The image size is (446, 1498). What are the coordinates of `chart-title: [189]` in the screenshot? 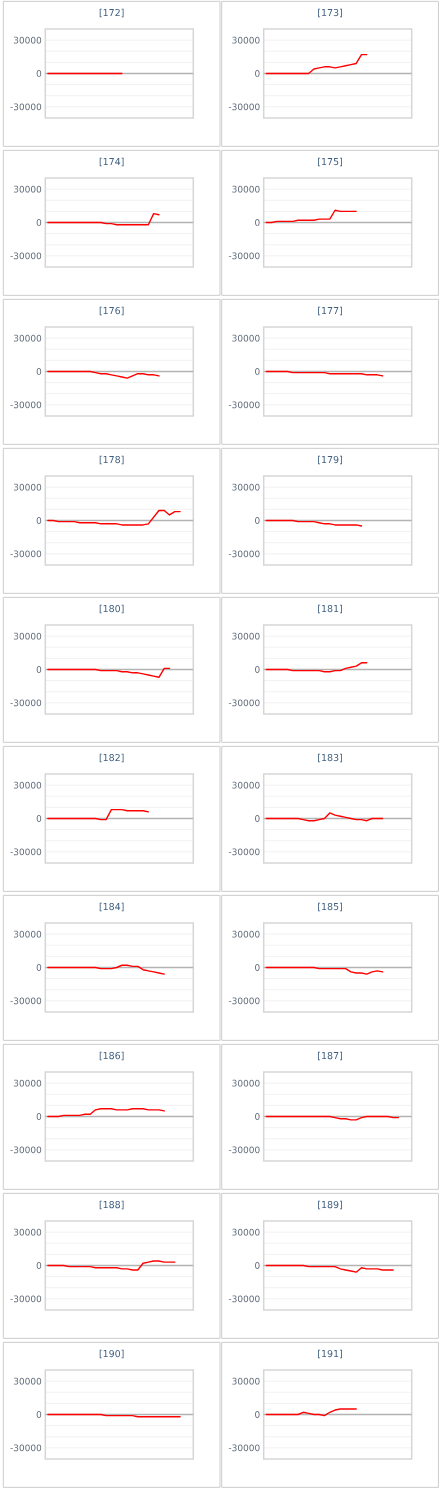 It's located at (330, 1205).